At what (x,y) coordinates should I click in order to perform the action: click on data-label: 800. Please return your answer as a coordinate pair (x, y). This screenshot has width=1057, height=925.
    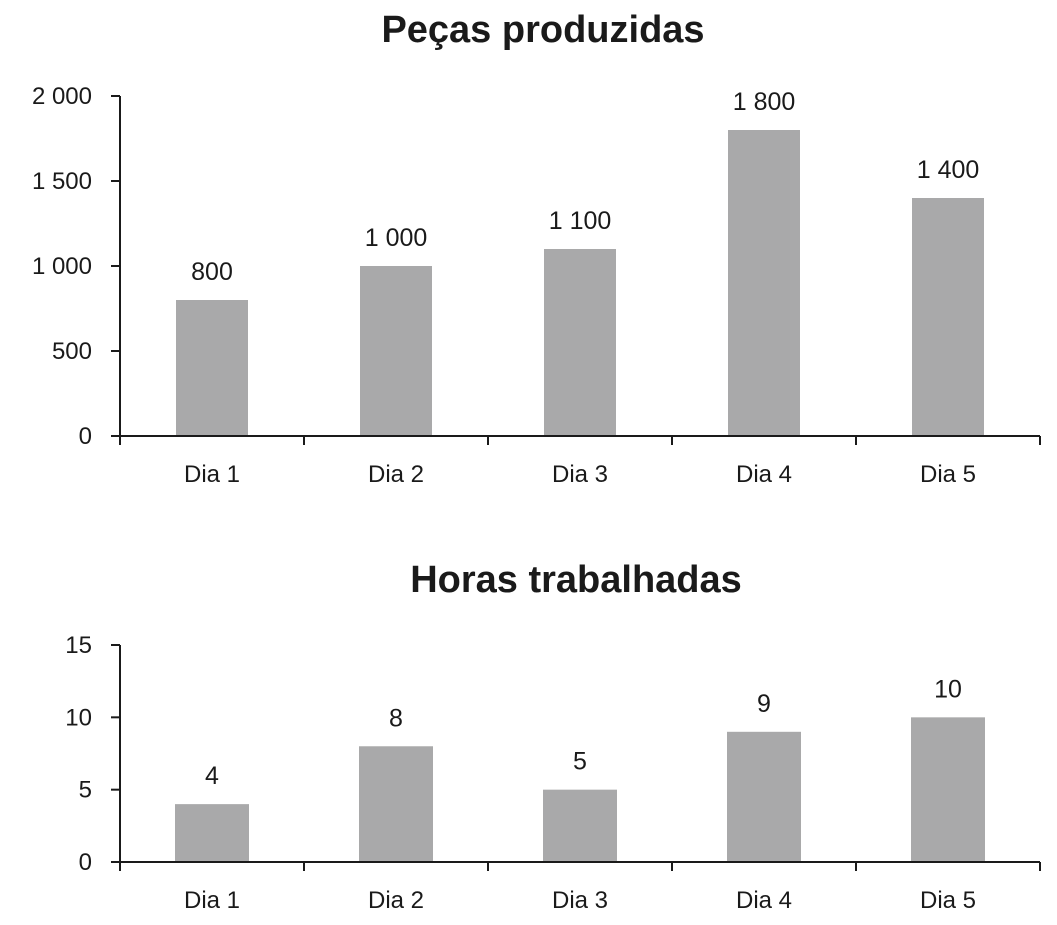
    Looking at the image, I should click on (212, 272).